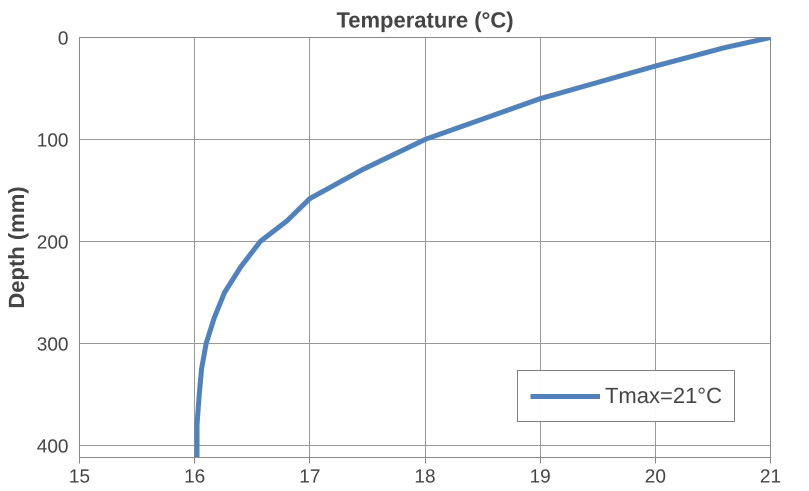  Describe the element at coordinates (52, 345) in the screenshot. I see `y-tick-label: 300` at that location.